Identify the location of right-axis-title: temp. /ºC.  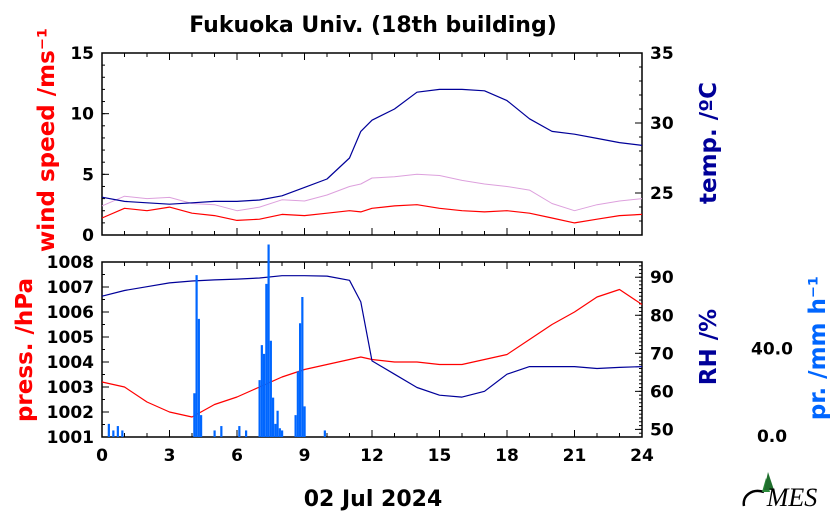
(709, 143).